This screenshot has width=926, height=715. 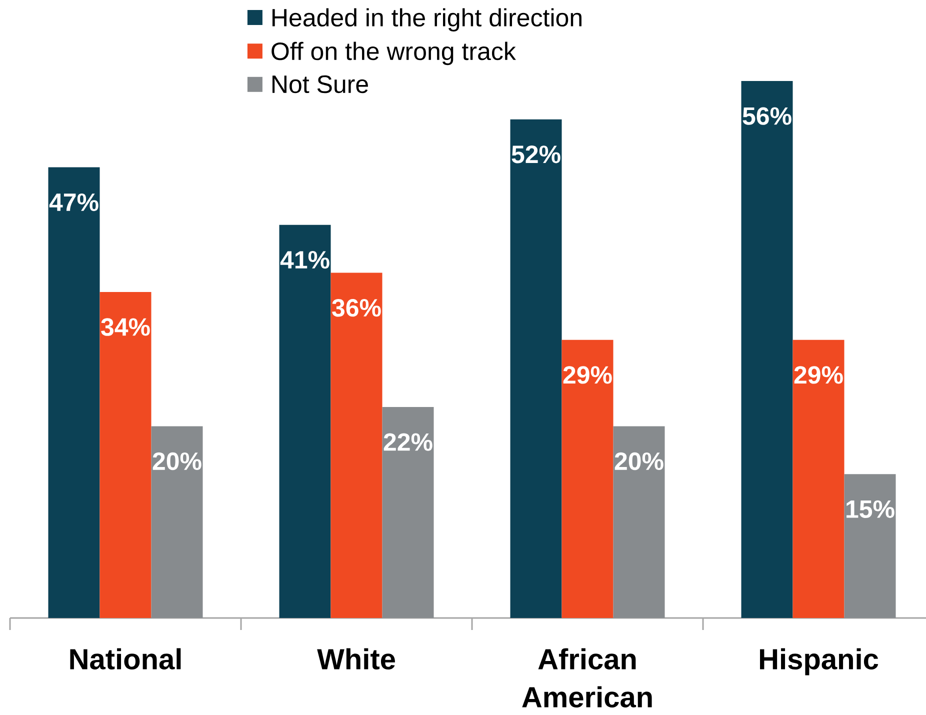 What do you see at coordinates (125, 327) in the screenshot?
I see `data-label: 34%` at bounding box center [125, 327].